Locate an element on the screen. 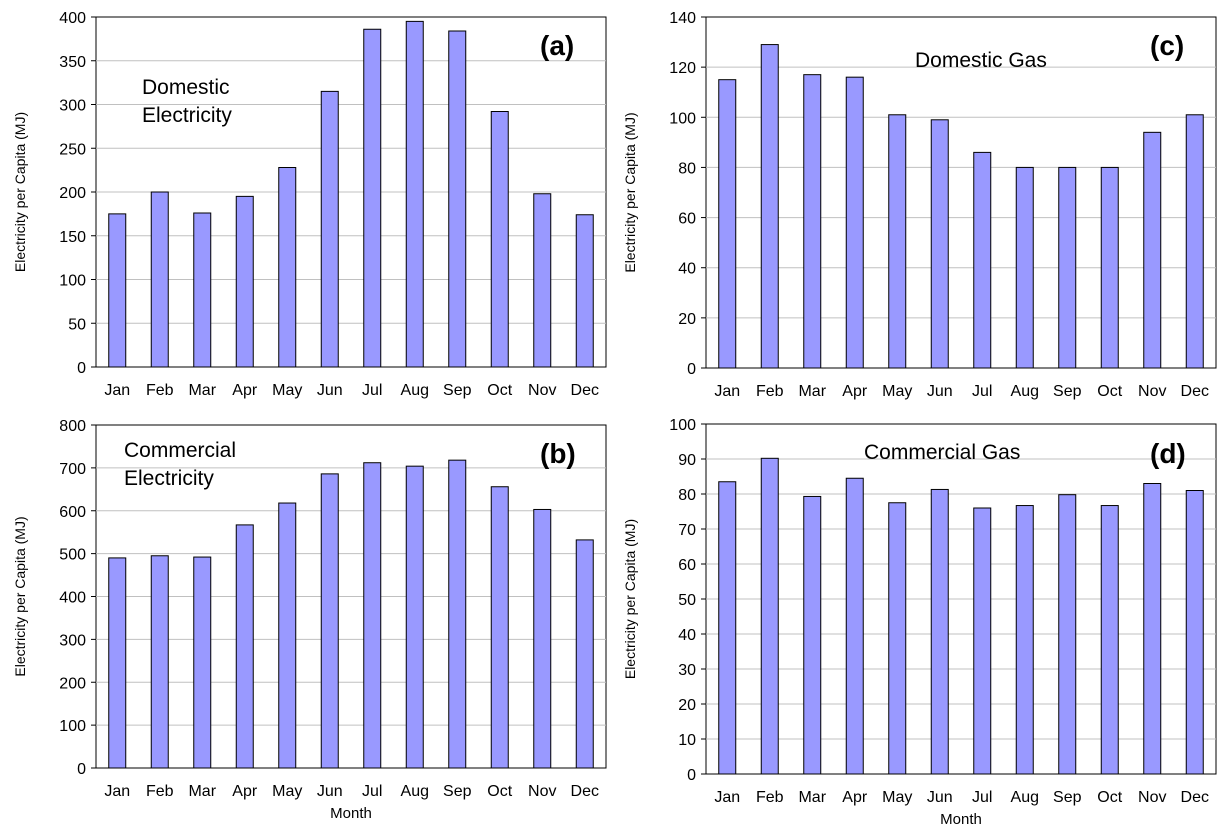 The height and width of the screenshot is (834, 1226). y-tick-label: 100 is located at coordinates (72, 726).